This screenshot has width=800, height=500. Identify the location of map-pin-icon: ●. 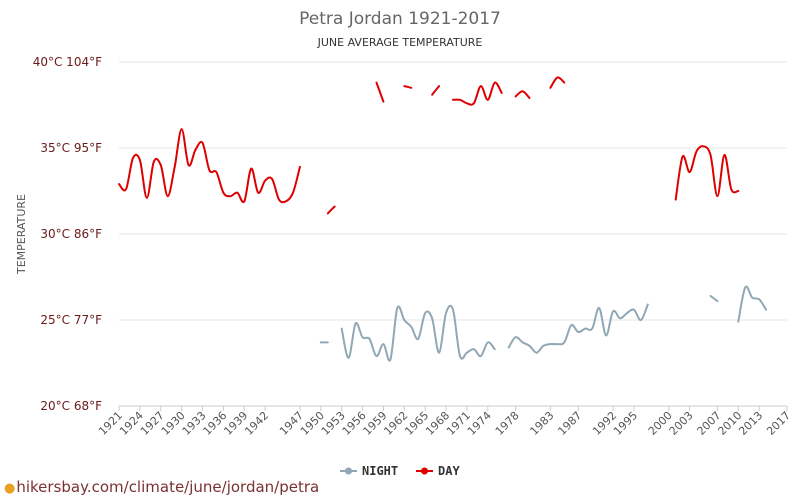
(10, 488).